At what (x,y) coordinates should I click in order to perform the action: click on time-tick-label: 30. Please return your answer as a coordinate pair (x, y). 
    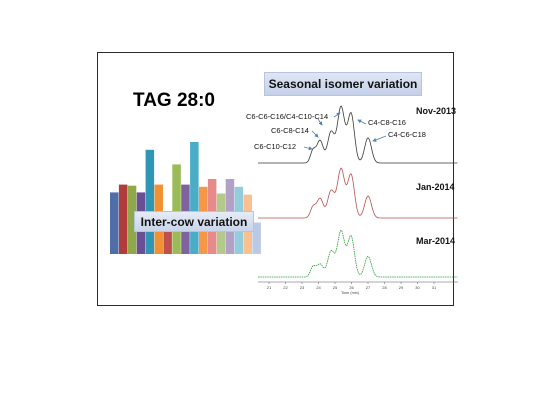
    Looking at the image, I should click on (417, 287).